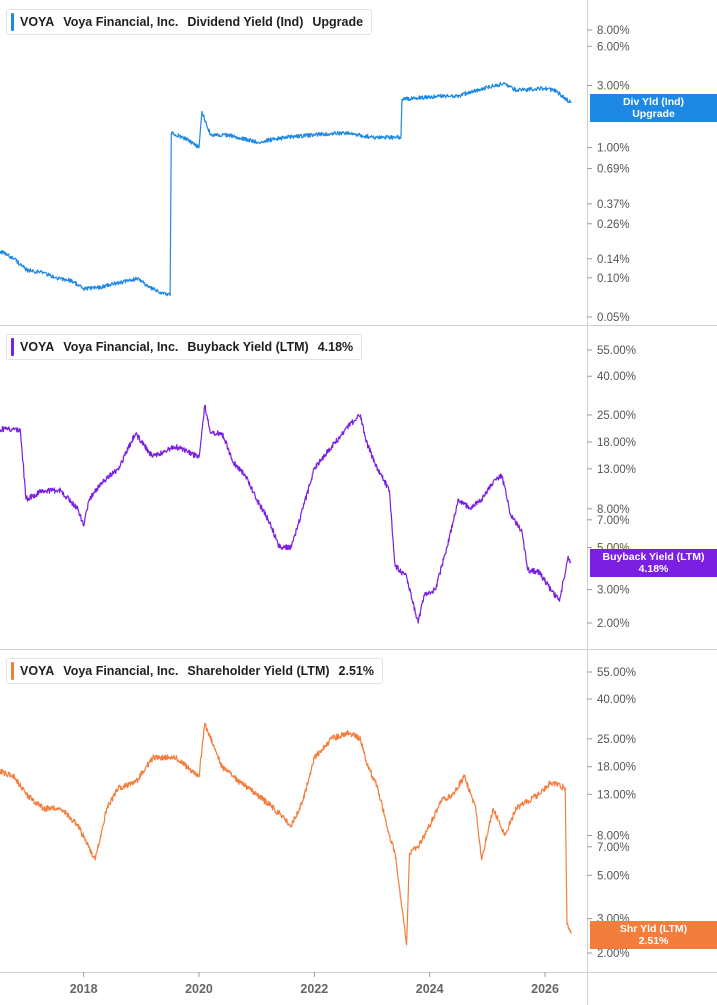  Describe the element at coordinates (430, 989) in the screenshot. I see `x-tick-label: 2024` at that location.